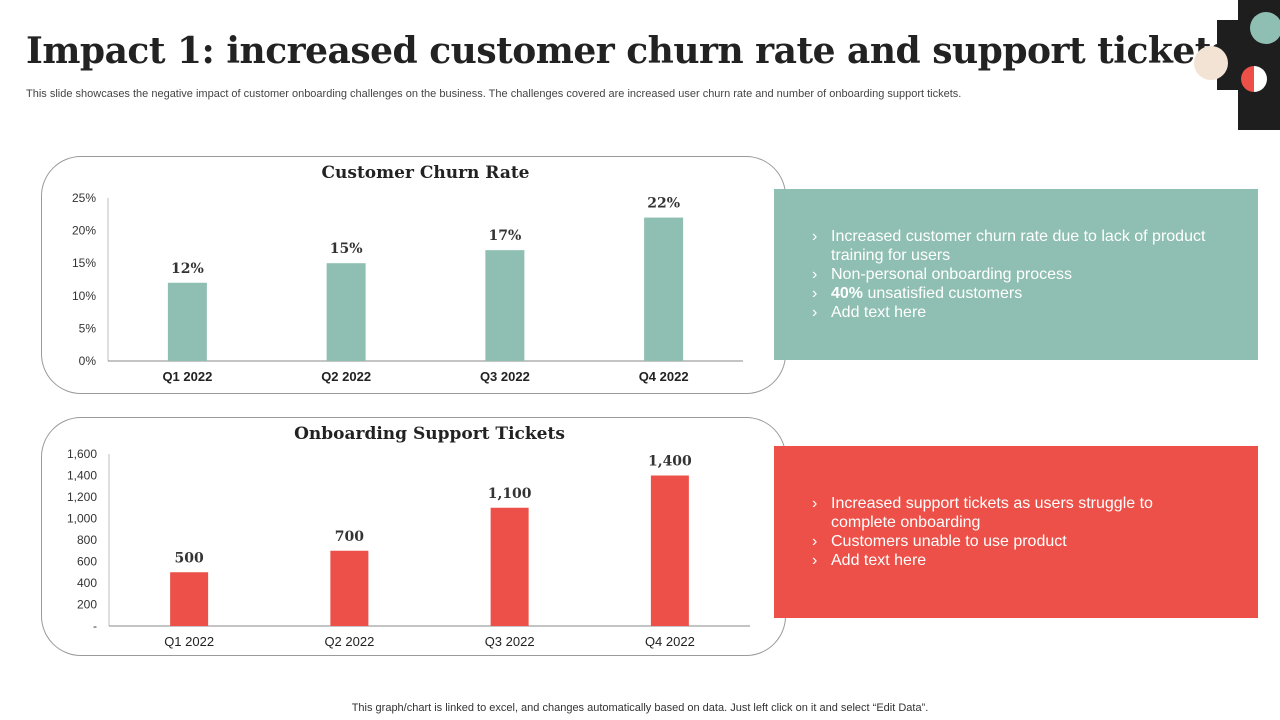 The height and width of the screenshot is (720, 1280). I want to click on y-tick-label: 800, so click(87, 540).